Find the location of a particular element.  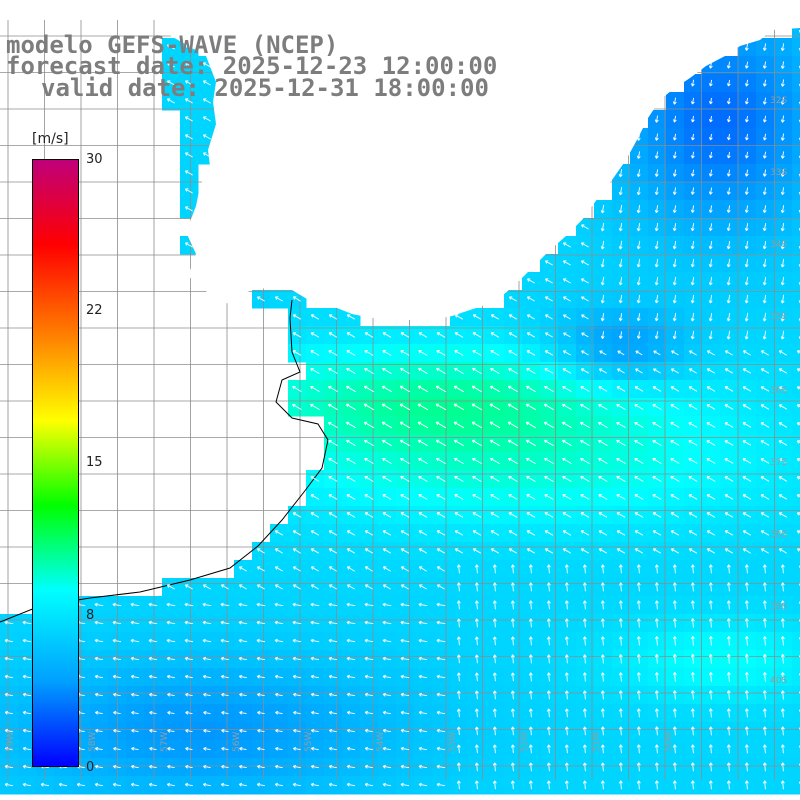

lon-label-50w: 50W is located at coordinates (669, 741).